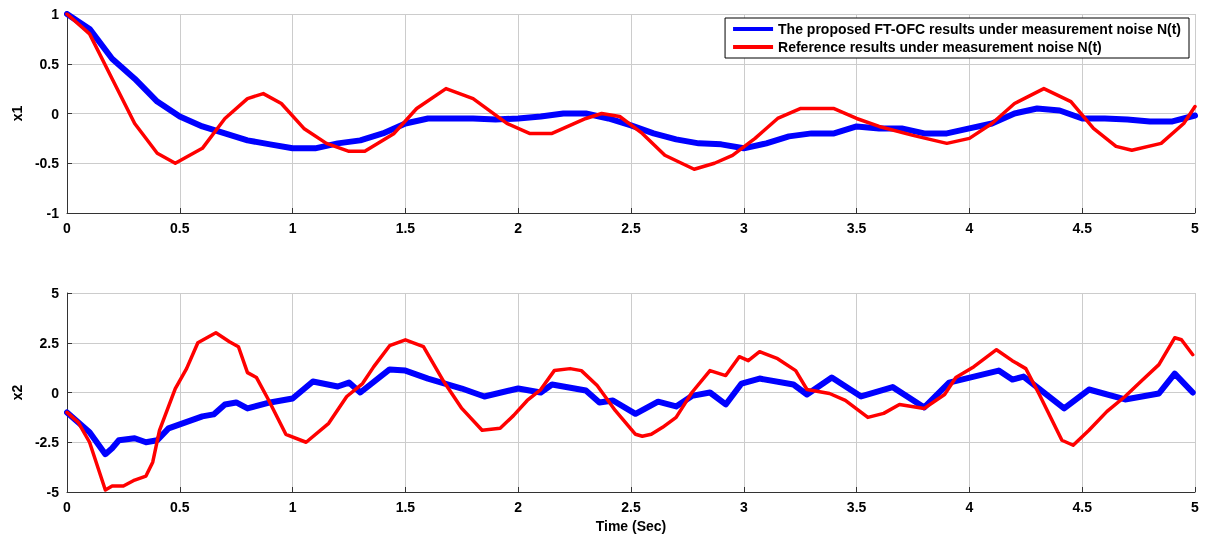  What do you see at coordinates (16, 113) in the screenshot?
I see `y-axis-title: x1` at bounding box center [16, 113].